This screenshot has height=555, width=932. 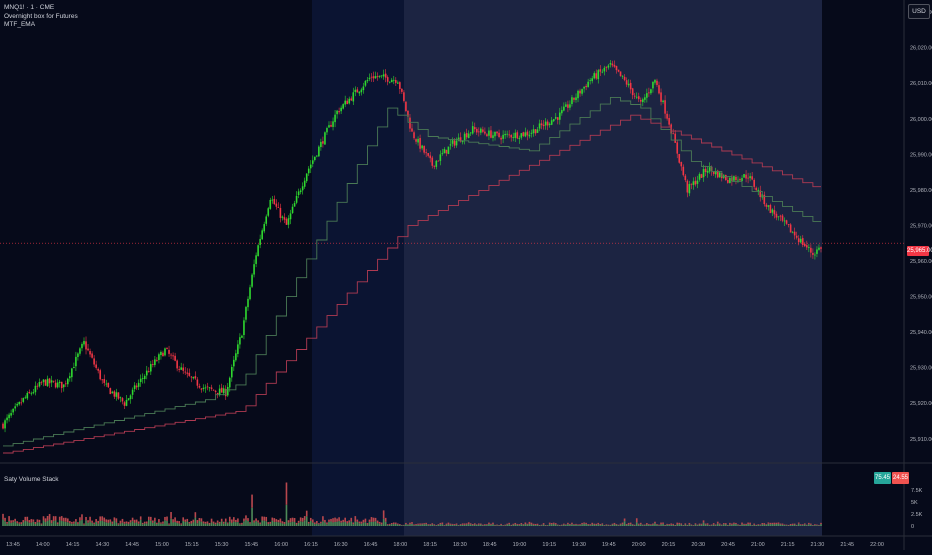 What do you see at coordinates (919, 11) in the screenshot?
I see `currency-button: USD` at bounding box center [919, 11].